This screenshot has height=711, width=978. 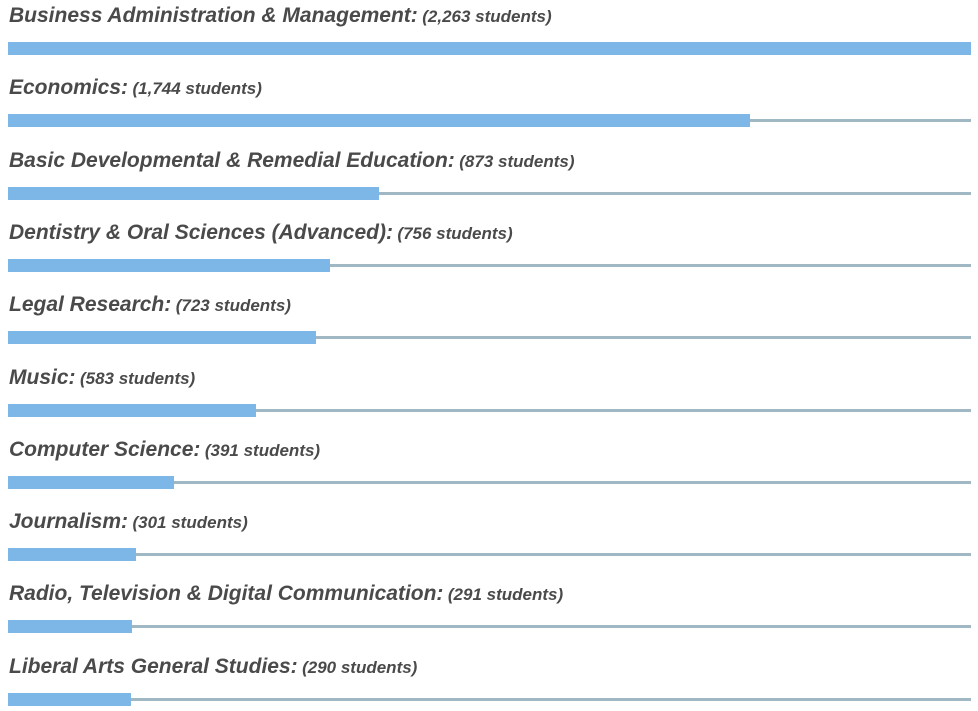 What do you see at coordinates (137, 378) in the screenshot?
I see `student-count-label: (583 students)` at bounding box center [137, 378].